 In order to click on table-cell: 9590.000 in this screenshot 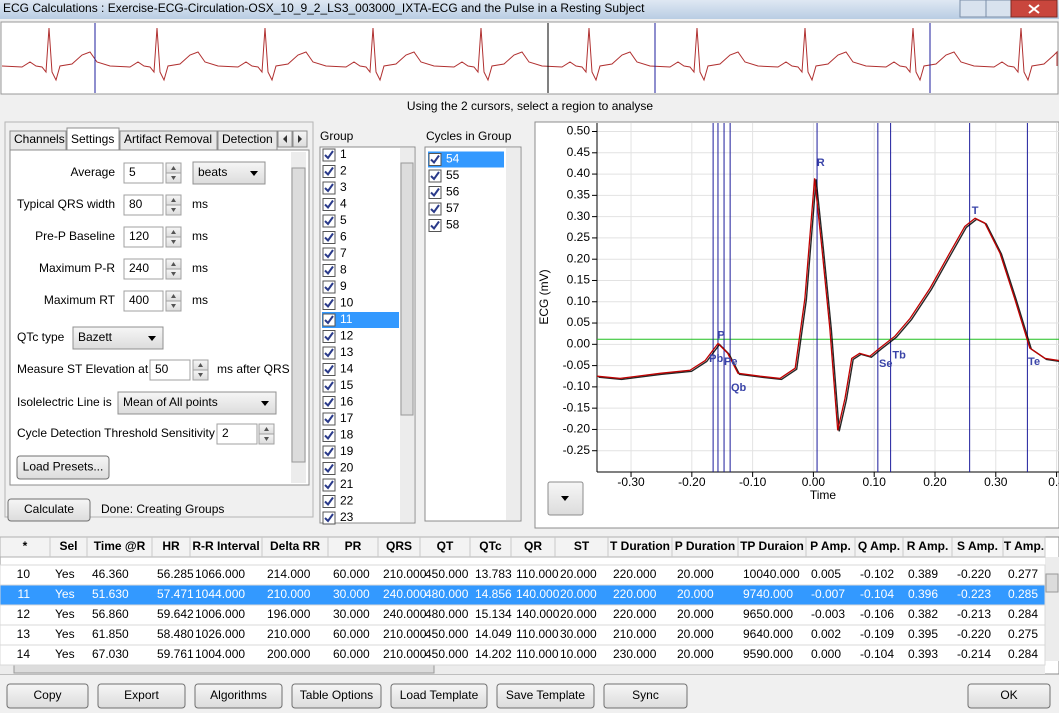, I will do `click(768, 654)`.